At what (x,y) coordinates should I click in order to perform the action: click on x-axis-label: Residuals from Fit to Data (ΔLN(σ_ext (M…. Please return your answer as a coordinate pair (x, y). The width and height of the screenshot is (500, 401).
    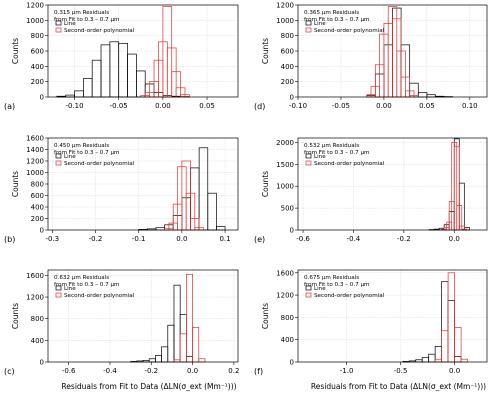
    Looking at the image, I should click on (148, 386).